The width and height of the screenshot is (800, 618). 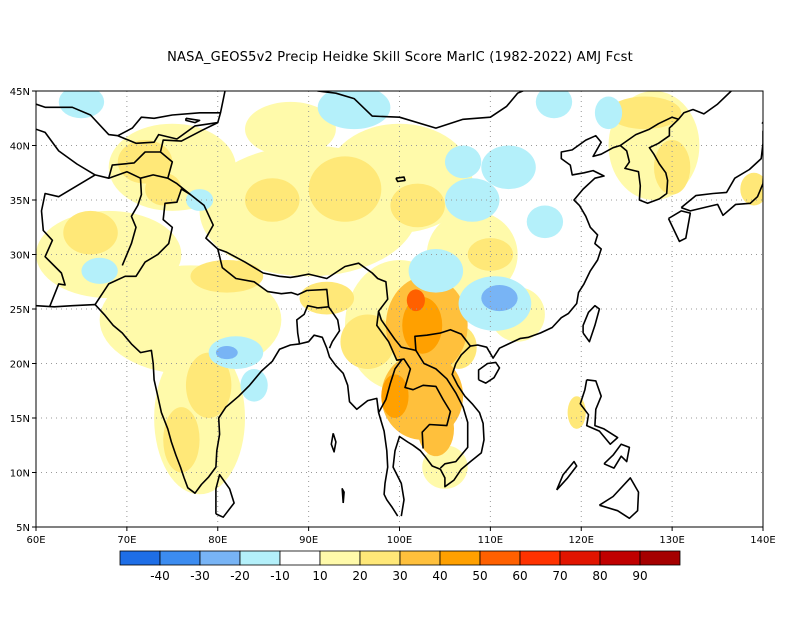 I want to click on colorbar-label: 30, so click(x=399, y=576).